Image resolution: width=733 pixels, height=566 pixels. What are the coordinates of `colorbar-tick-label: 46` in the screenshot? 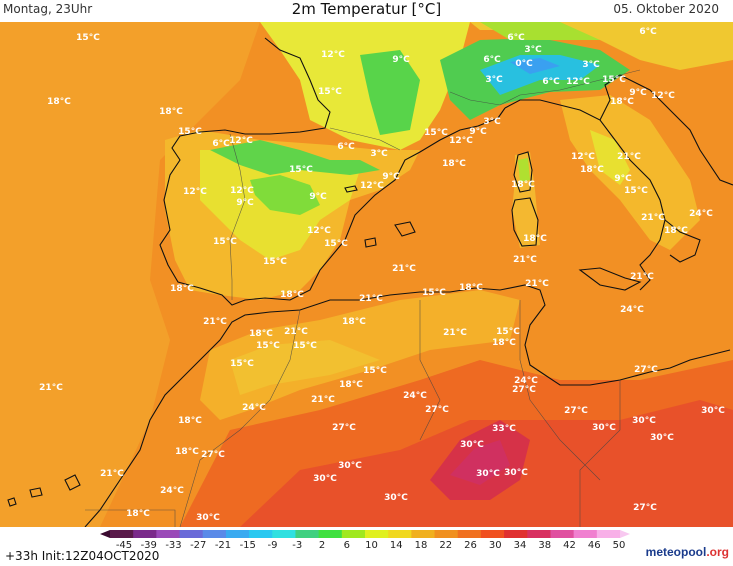 It's located at (594, 544).